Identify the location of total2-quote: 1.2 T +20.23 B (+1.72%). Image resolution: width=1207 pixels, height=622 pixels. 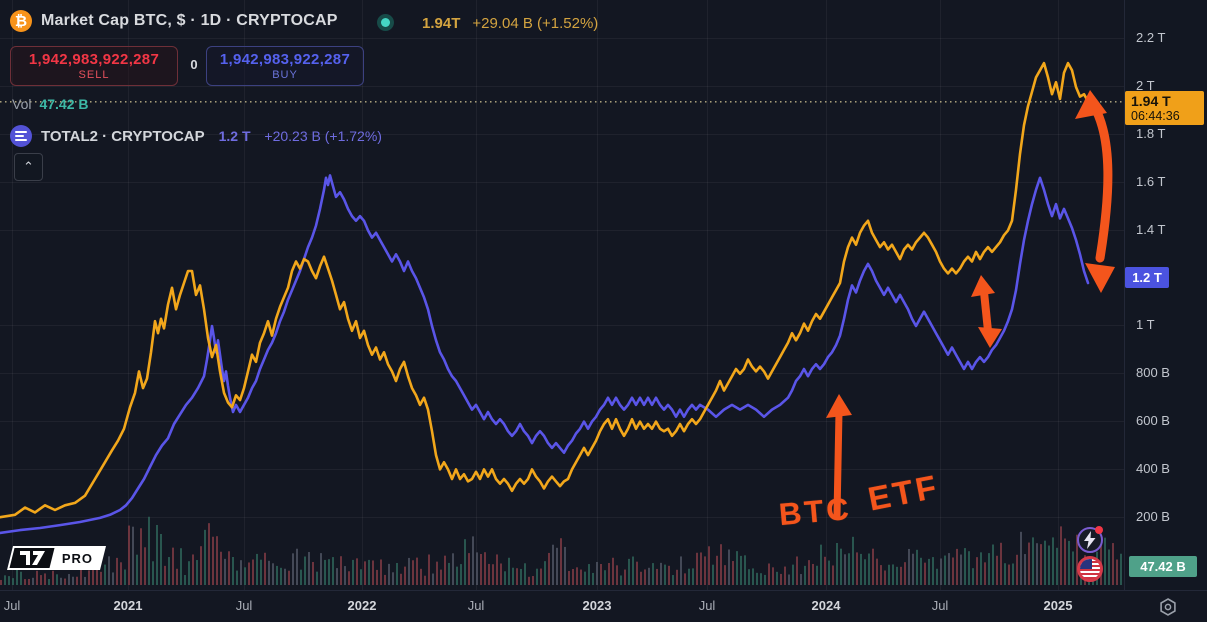
(300, 136).